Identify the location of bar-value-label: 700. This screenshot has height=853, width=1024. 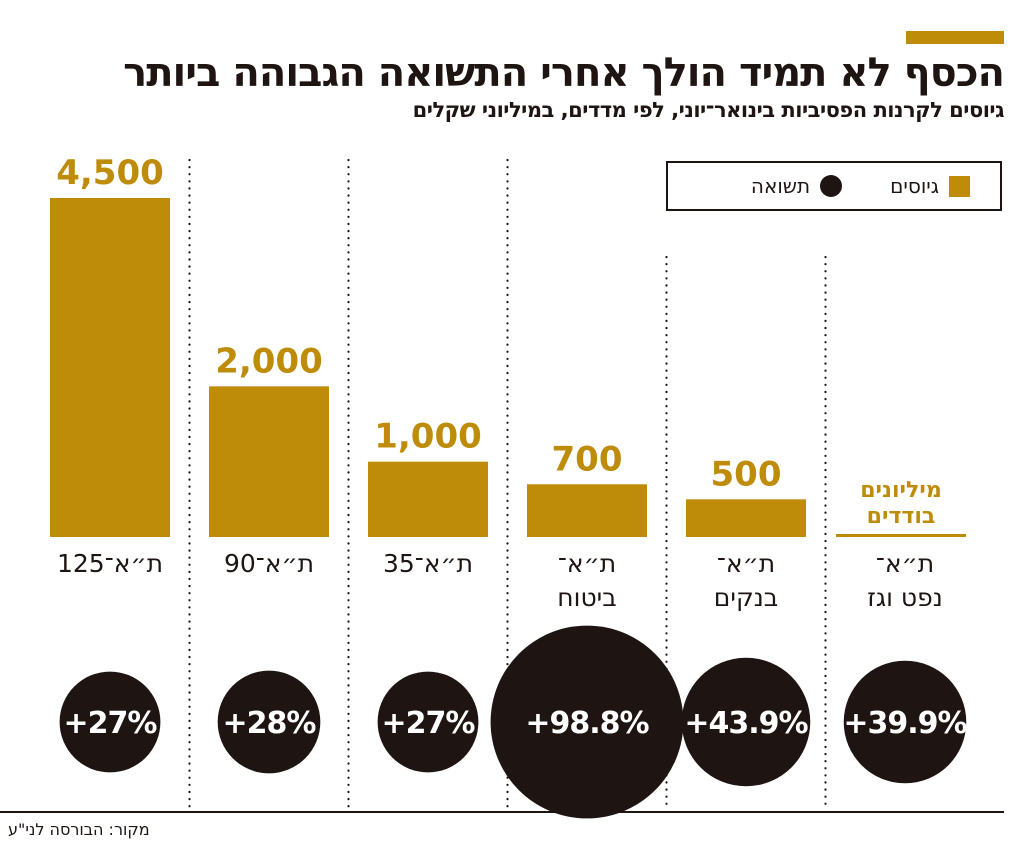
(587, 459).